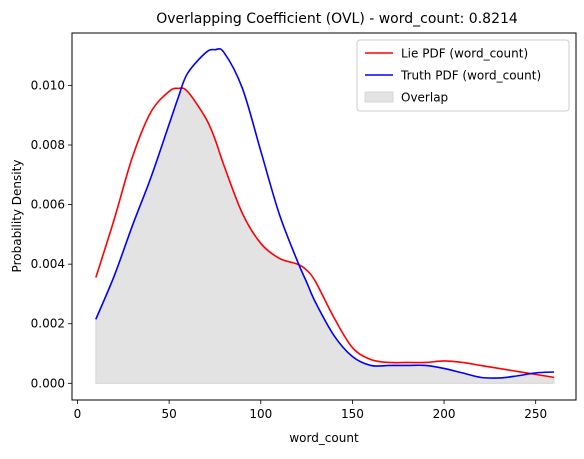 This screenshot has height=459, width=584. Describe the element at coordinates (470, 76) in the screenshot. I see `legend-truth-label: Truth PDF (word_count)` at that location.